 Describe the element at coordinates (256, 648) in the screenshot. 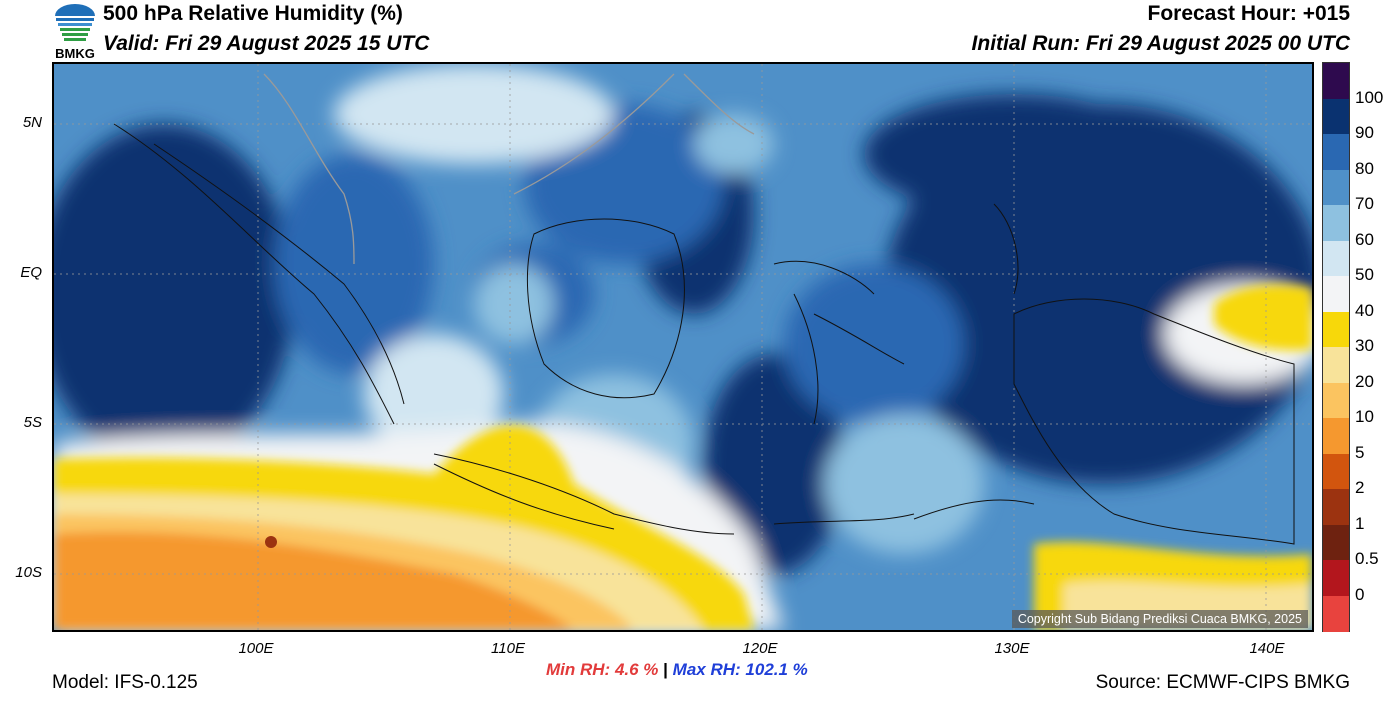

I see `lon-label-100e: 100E` at that location.